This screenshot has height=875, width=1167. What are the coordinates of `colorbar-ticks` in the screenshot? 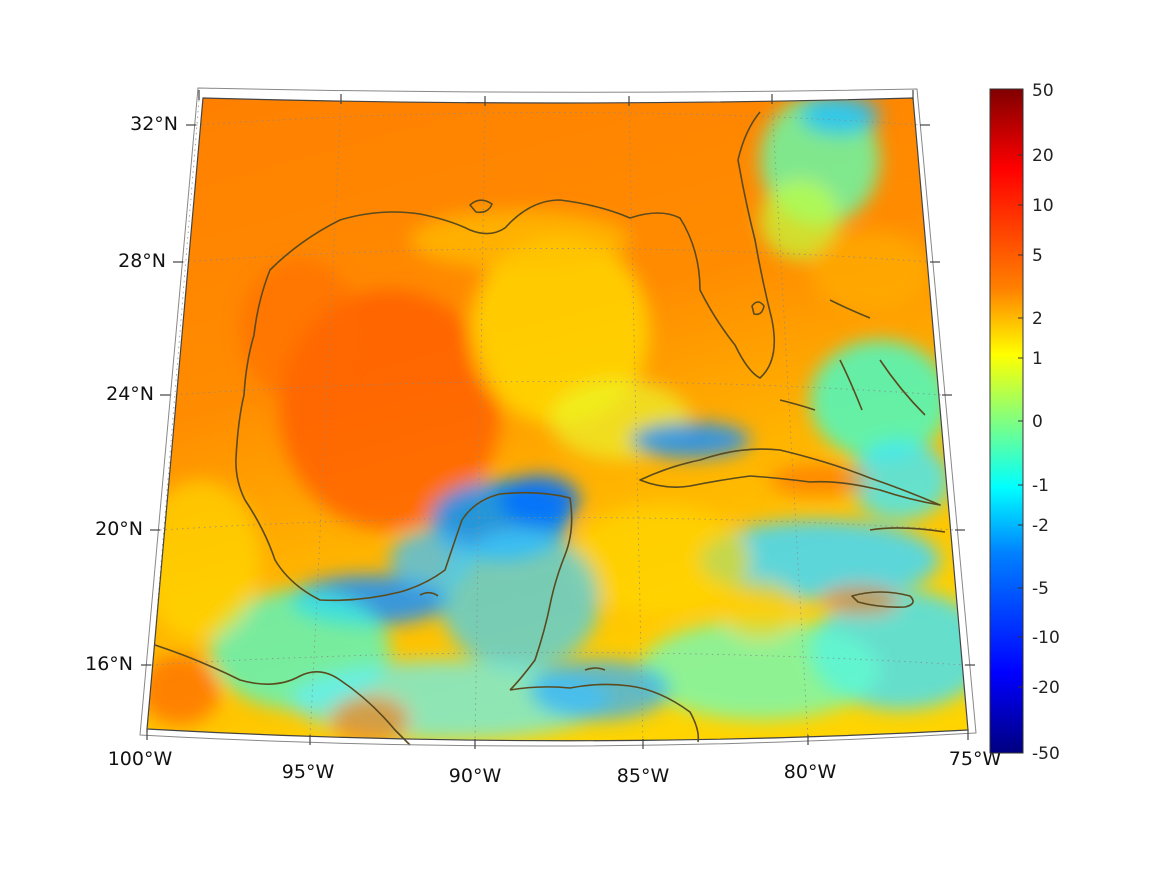 It's located at (1020, 421).